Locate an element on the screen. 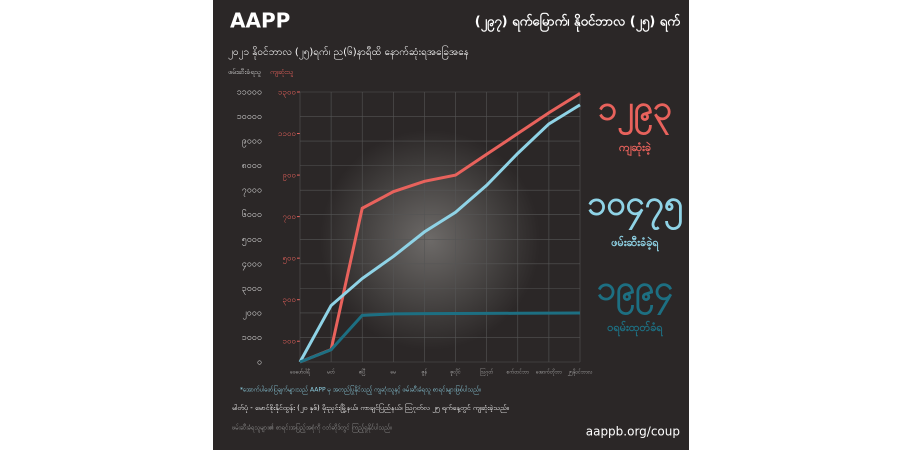 This screenshot has height=454, width=900. legend-entry: ကျဆုံးခဲ့ is located at coordinates (635, 149).